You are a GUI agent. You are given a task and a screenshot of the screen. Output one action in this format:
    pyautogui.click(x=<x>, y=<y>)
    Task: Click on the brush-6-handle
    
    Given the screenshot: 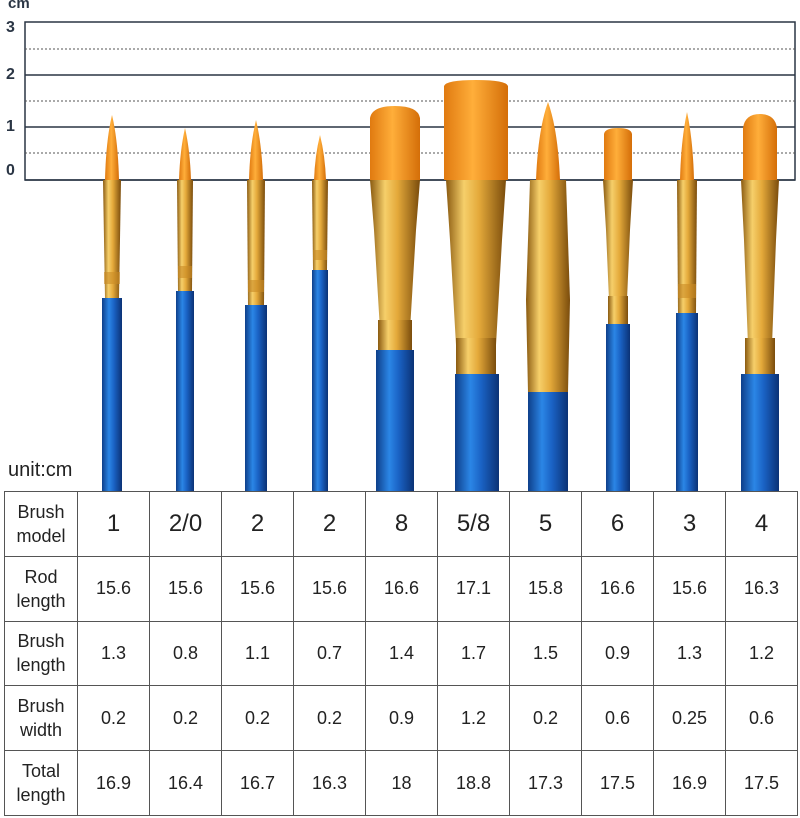 What is the action you would take?
    pyautogui.click(x=618, y=408)
    